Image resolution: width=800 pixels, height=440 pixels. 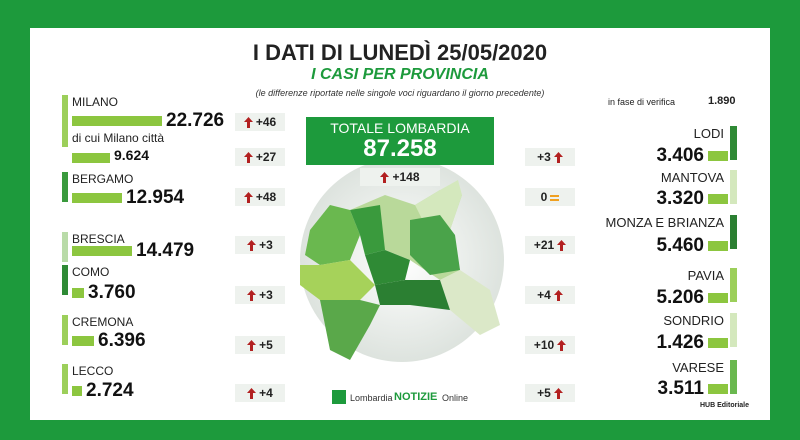 What do you see at coordinates (266, 393) in the screenshot?
I see `delta: +4` at bounding box center [266, 393].